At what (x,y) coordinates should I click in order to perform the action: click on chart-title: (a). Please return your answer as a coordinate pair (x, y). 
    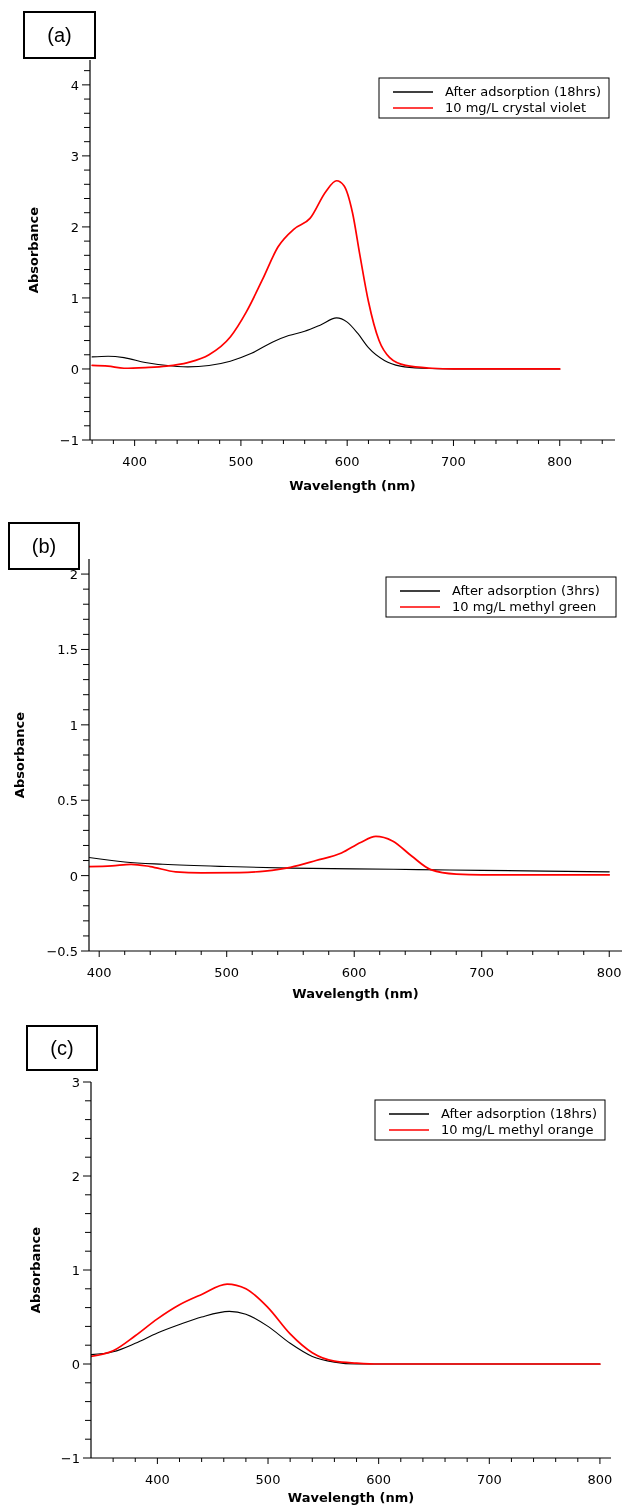
    Looking at the image, I should click on (59, 35).